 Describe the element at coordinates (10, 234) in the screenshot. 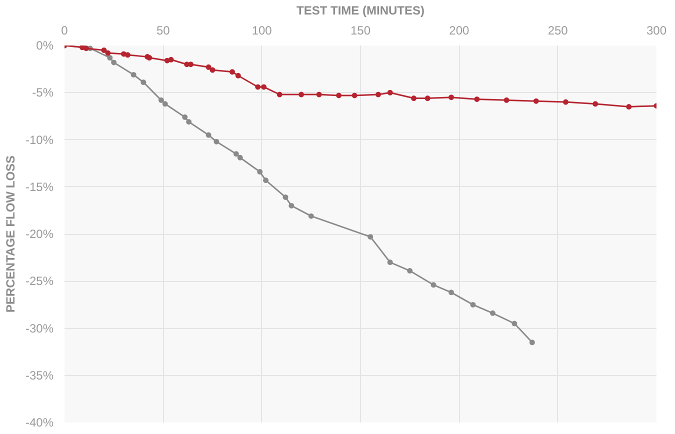

I see `y-axis-title: PERCENTAGE FLOW LOSS` at that location.